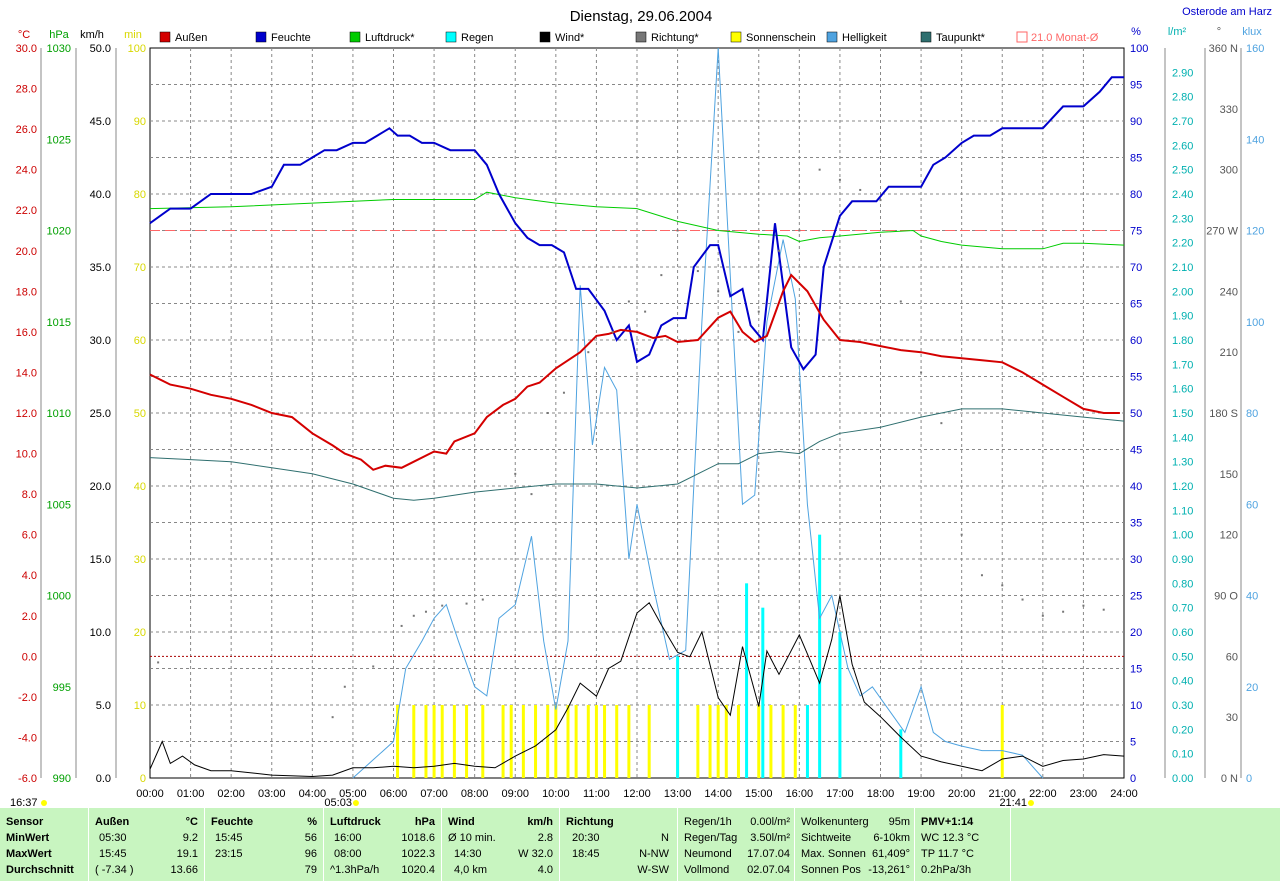 Image resolution: width=1280 pixels, height=881 pixels. Describe the element at coordinates (59, 35) in the screenshot. I see `pressure-unit: hPa` at that location.